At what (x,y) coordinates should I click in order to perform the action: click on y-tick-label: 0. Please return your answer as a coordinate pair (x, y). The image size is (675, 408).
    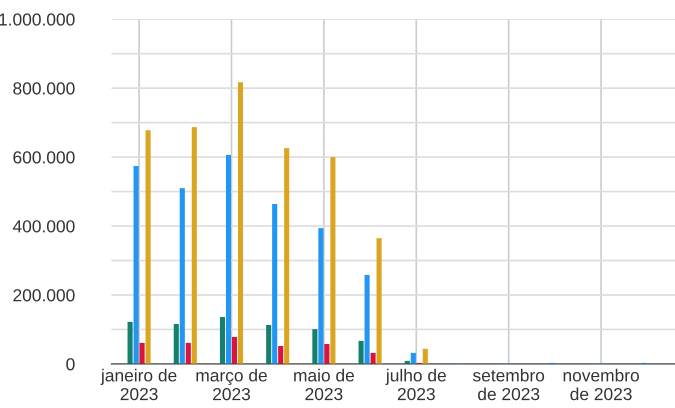
    Looking at the image, I should click on (70, 364).